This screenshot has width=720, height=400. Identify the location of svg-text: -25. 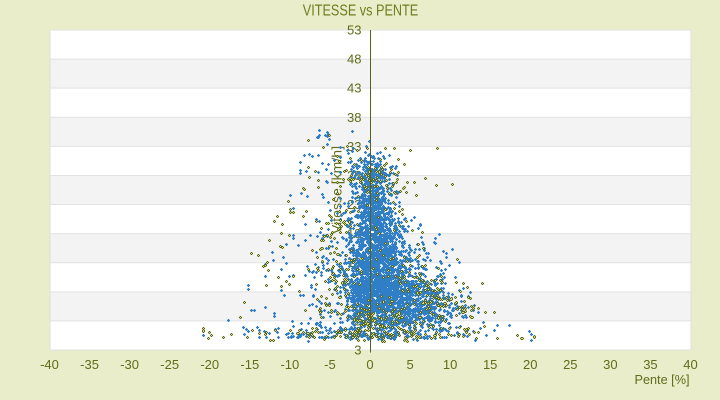
(169, 364).